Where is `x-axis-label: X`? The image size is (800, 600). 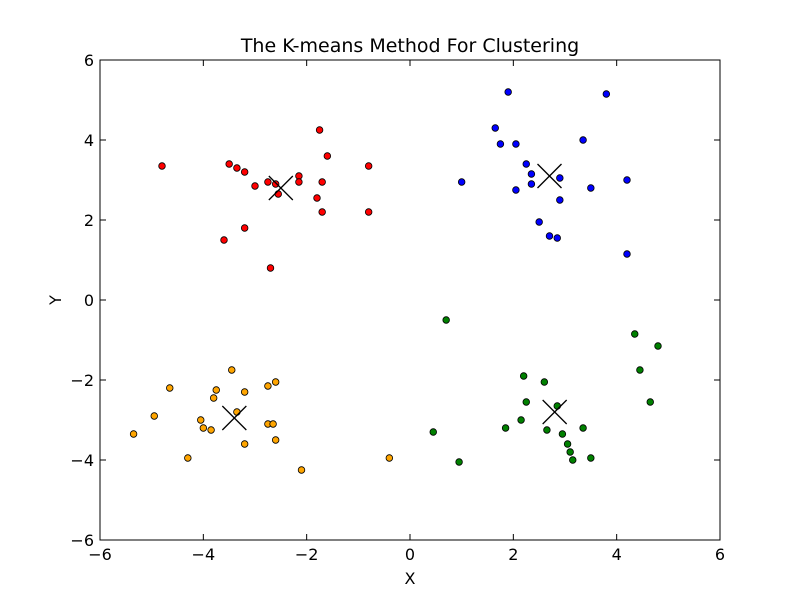 x-axis-label: X is located at coordinates (410, 578).